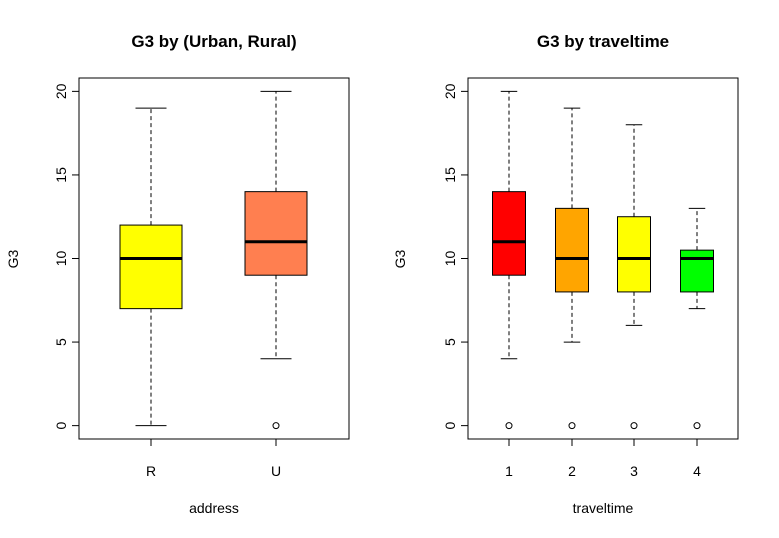 The width and height of the screenshot is (779, 538). What do you see at coordinates (603, 508) in the screenshot?
I see `x-axis-label: traveltime` at bounding box center [603, 508].